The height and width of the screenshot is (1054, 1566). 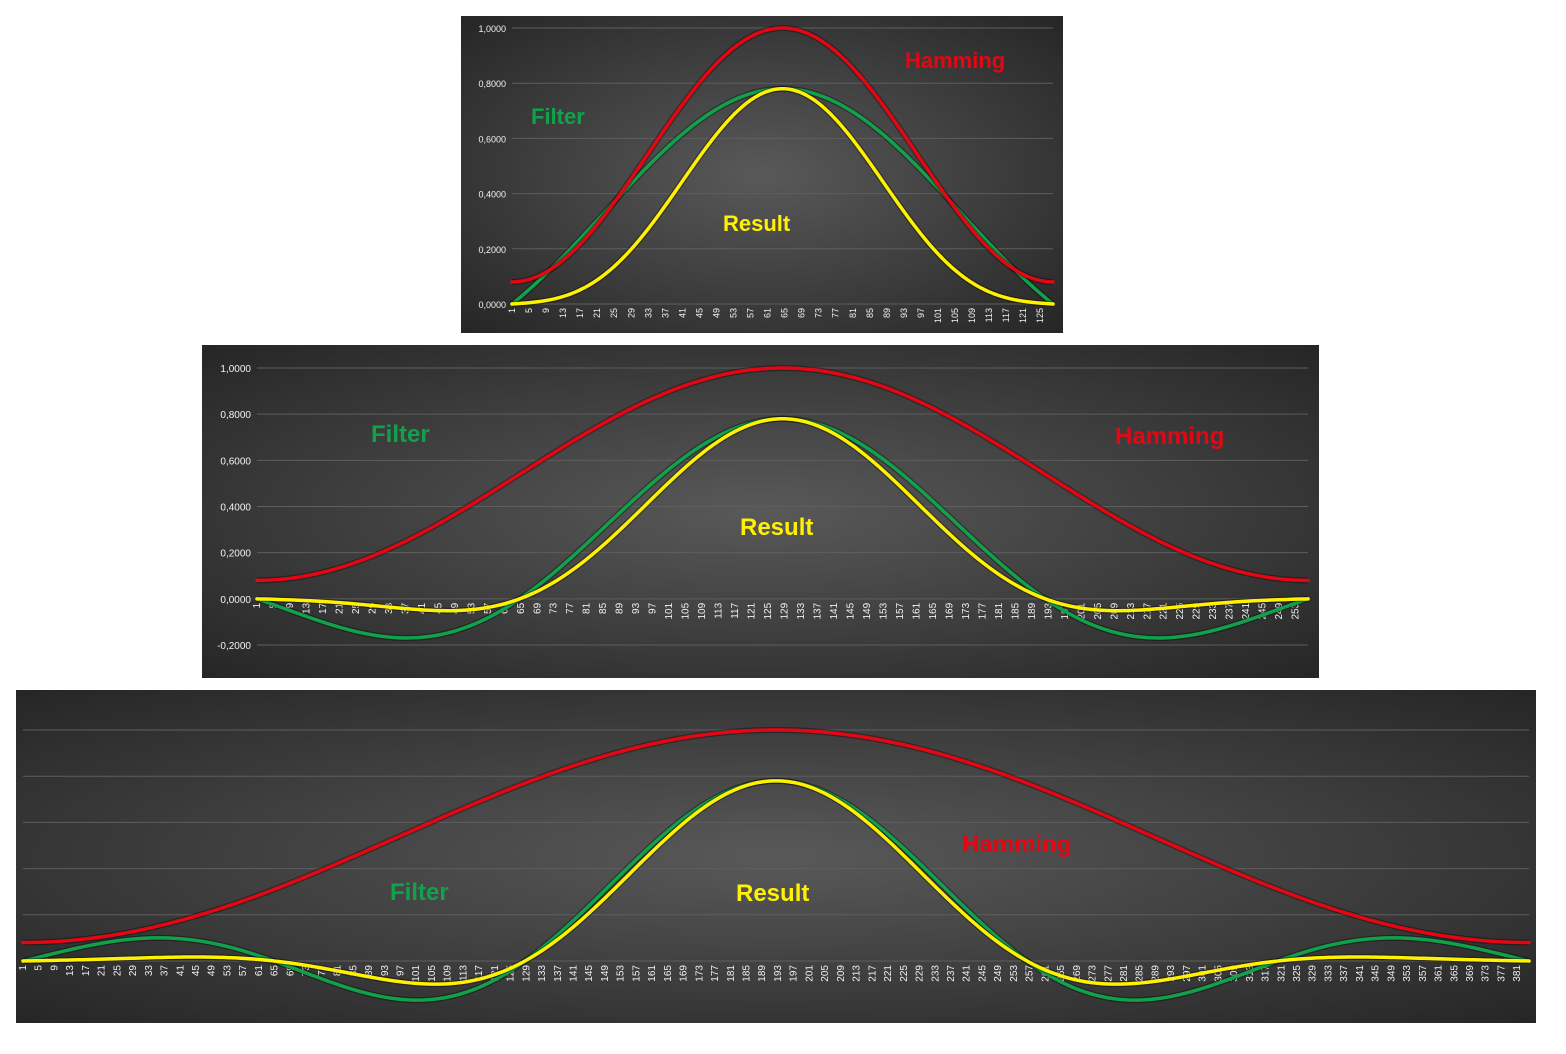 What do you see at coordinates (857, 973) in the screenshot?
I see `x-tick-label: 213` at bounding box center [857, 973].